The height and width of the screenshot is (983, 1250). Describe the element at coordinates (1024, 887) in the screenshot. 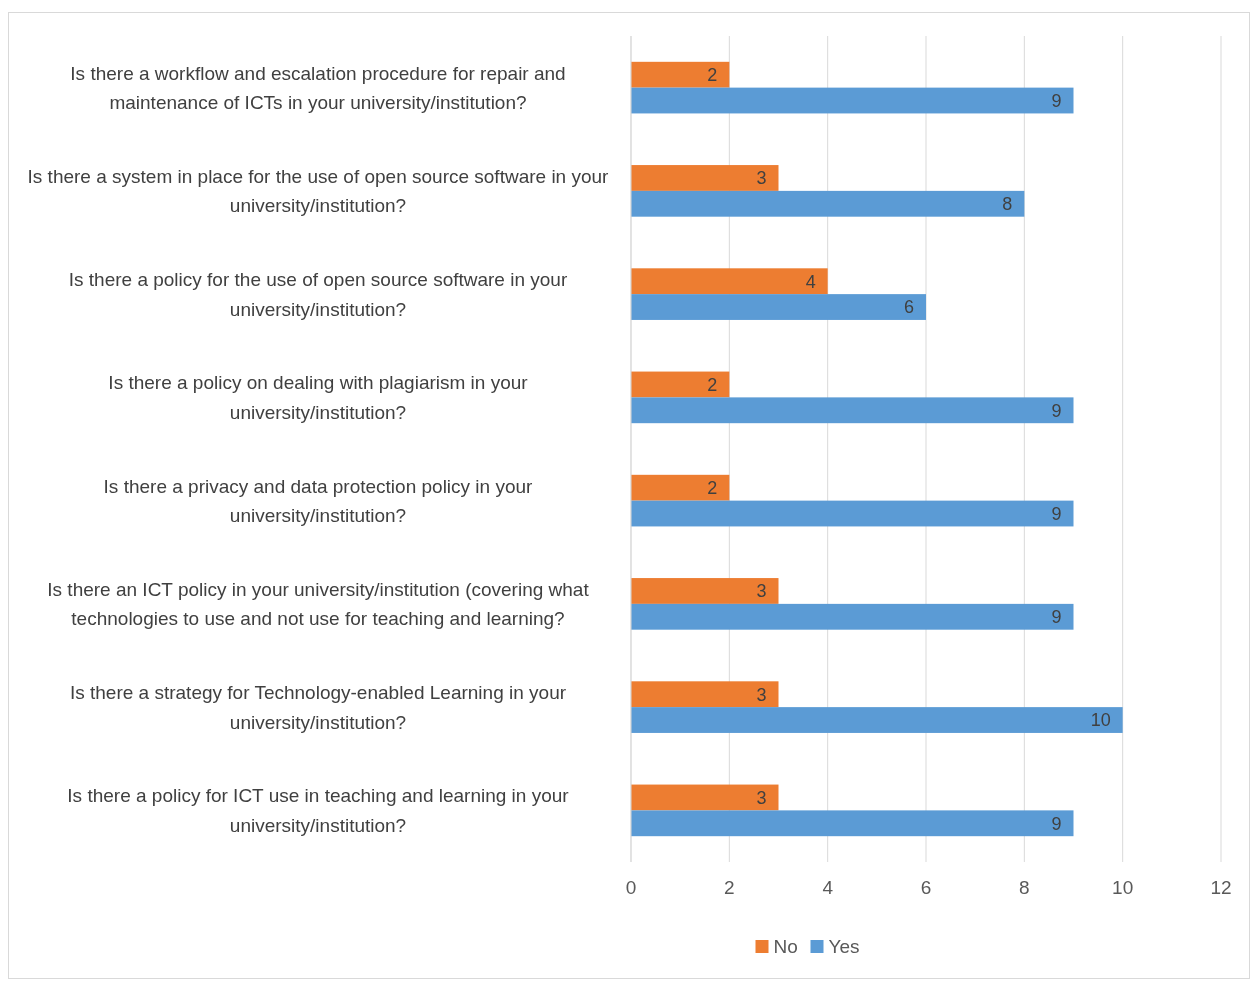

I see `x-tick-label: 8` at that location.